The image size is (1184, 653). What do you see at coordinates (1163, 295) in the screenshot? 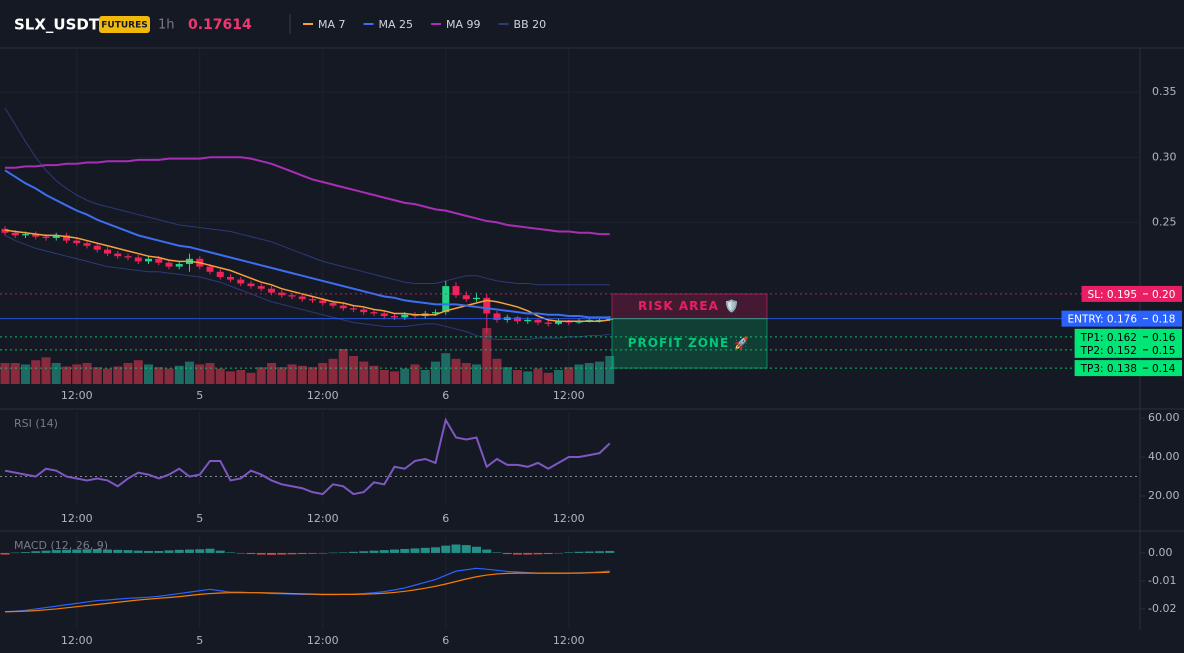
I see `level-axis-label: 0.20` at bounding box center [1163, 295].